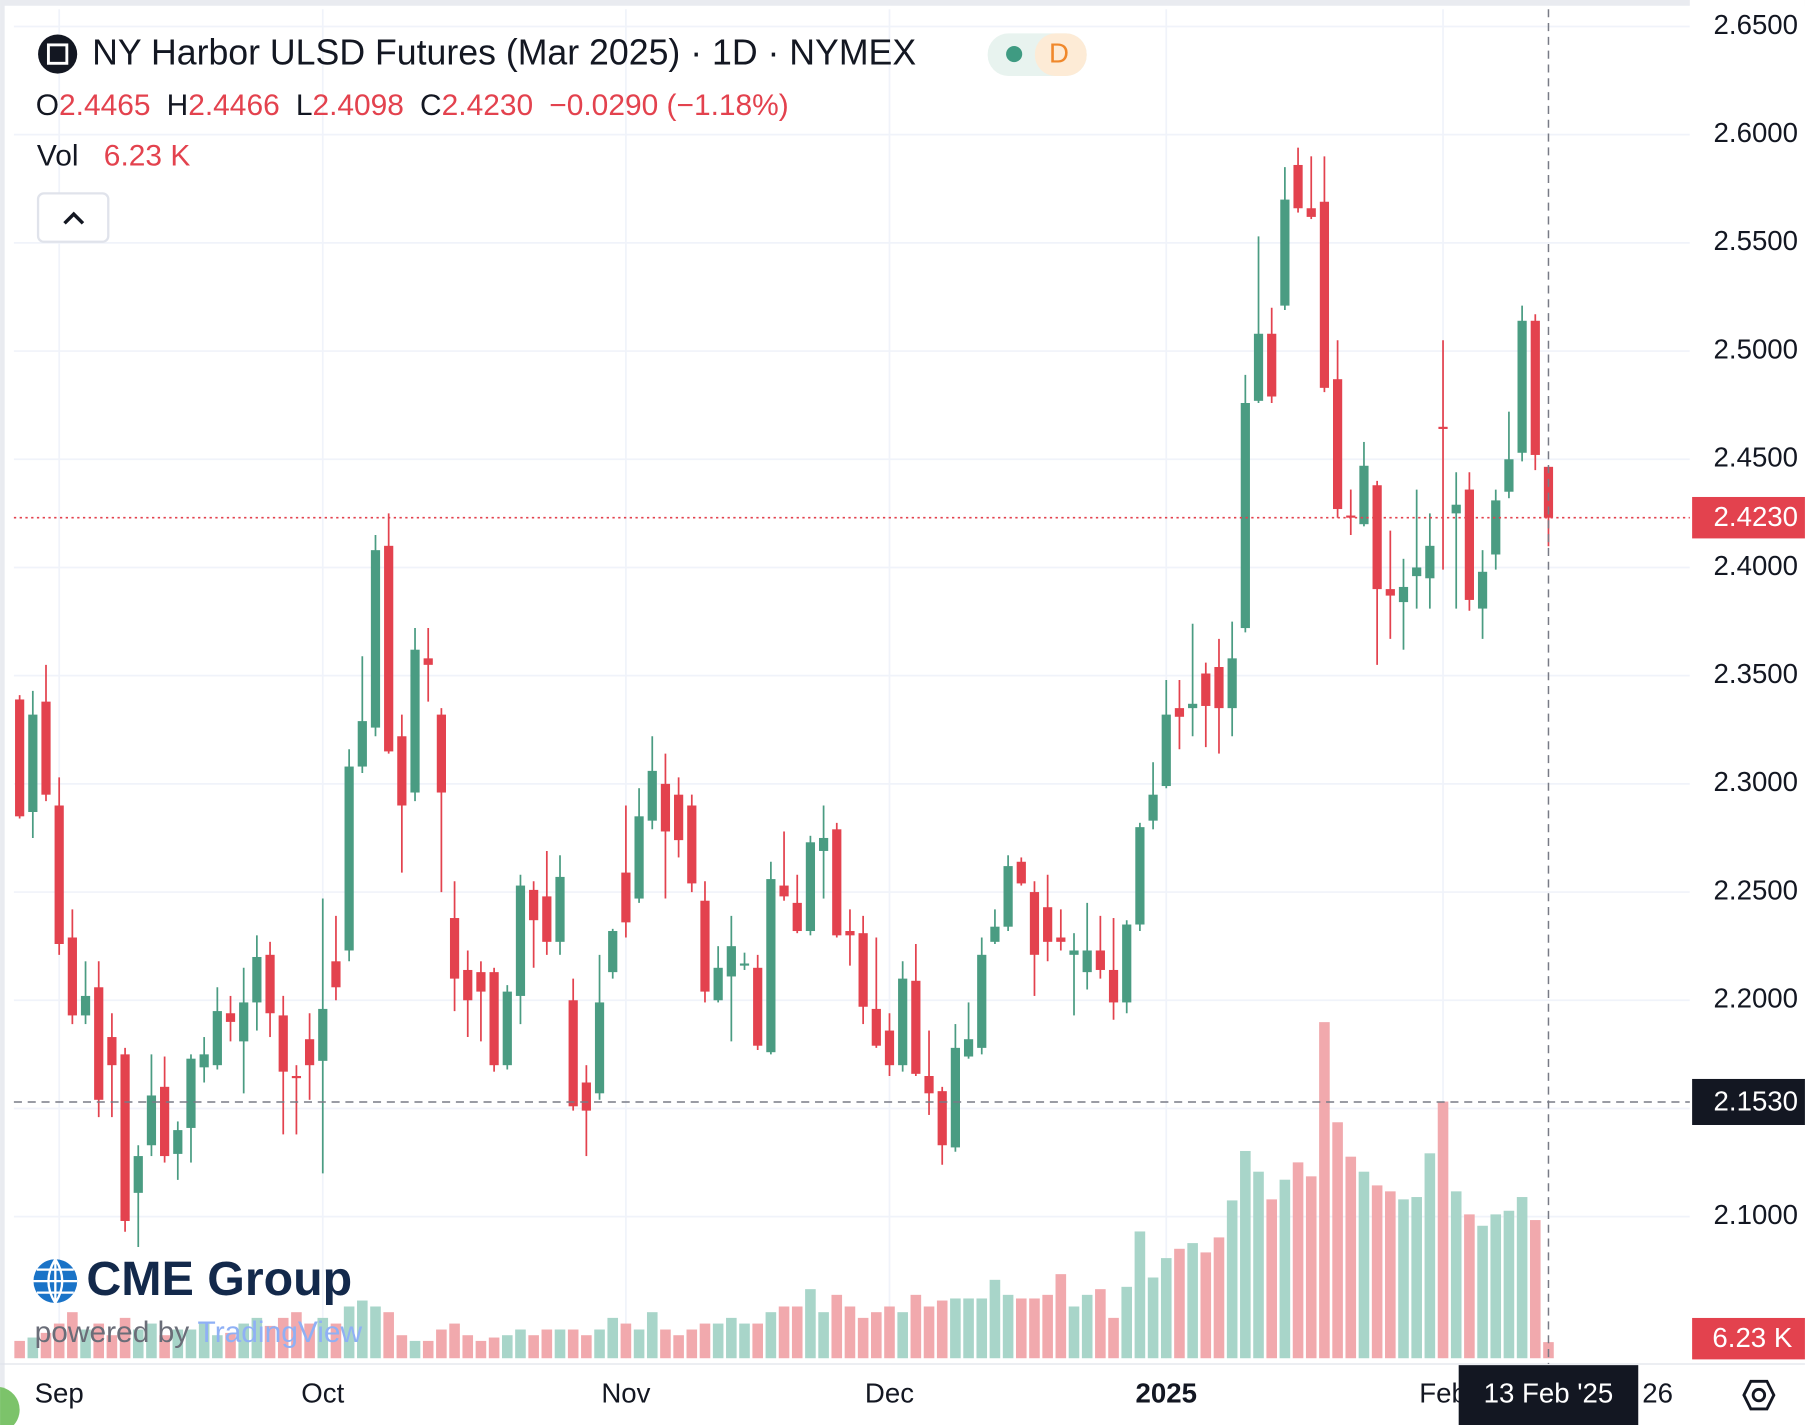 This screenshot has width=1805, height=1425. I want to click on logo-text: CME Group, so click(219, 1279).